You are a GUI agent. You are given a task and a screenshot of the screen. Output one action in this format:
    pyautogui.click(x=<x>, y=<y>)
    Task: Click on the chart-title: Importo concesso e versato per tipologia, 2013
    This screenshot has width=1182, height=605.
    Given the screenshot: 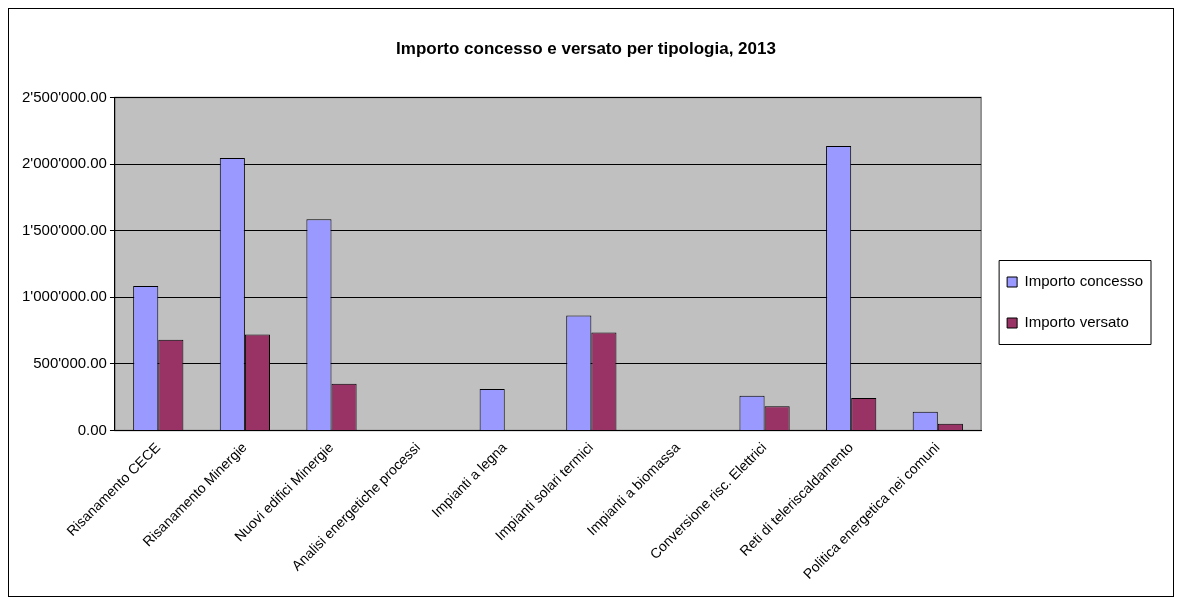 What is the action you would take?
    pyautogui.click(x=586, y=48)
    